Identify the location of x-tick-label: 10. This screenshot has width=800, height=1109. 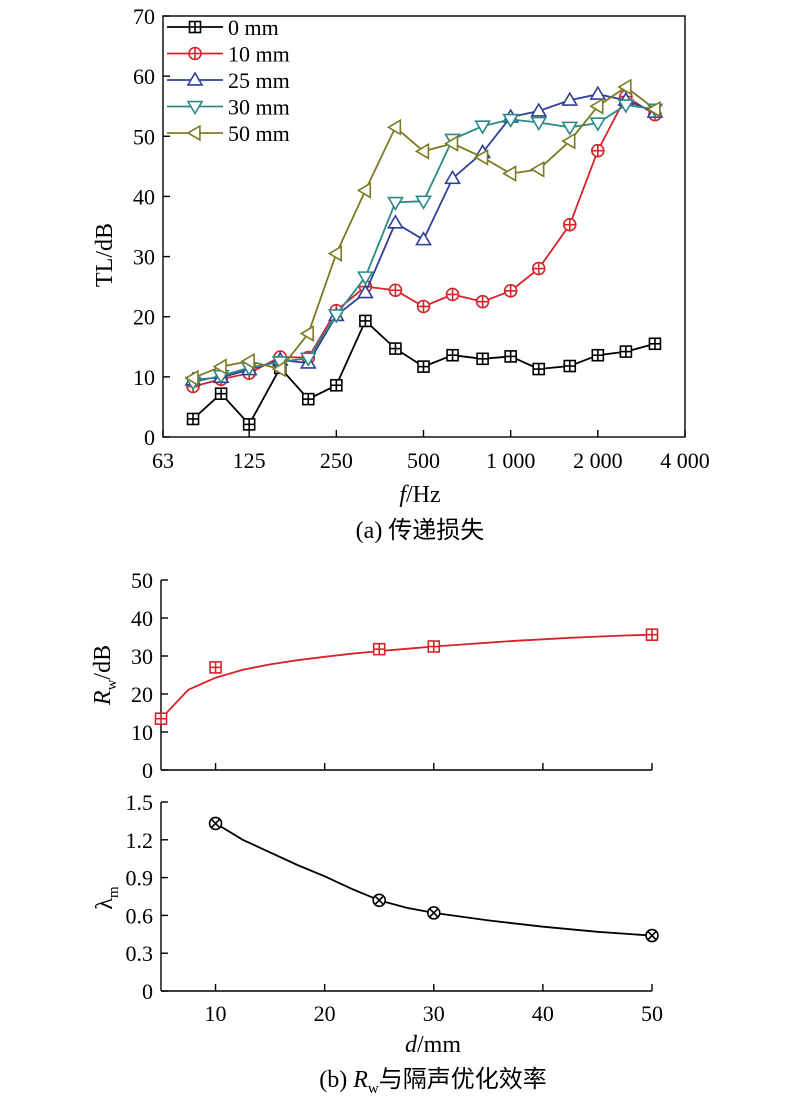
(216, 1013).